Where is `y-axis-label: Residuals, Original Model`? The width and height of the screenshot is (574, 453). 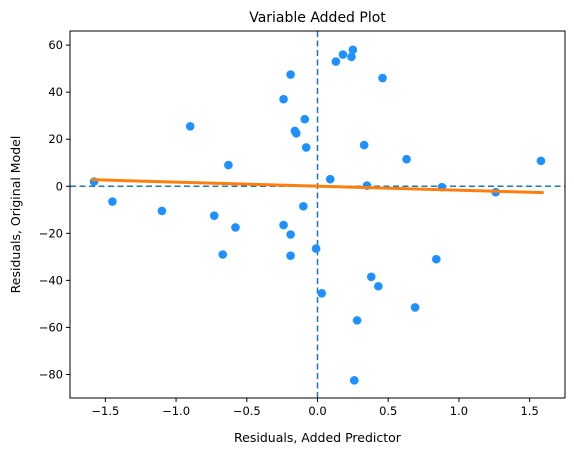 y-axis-label: Residuals, Original Model is located at coordinates (15, 215).